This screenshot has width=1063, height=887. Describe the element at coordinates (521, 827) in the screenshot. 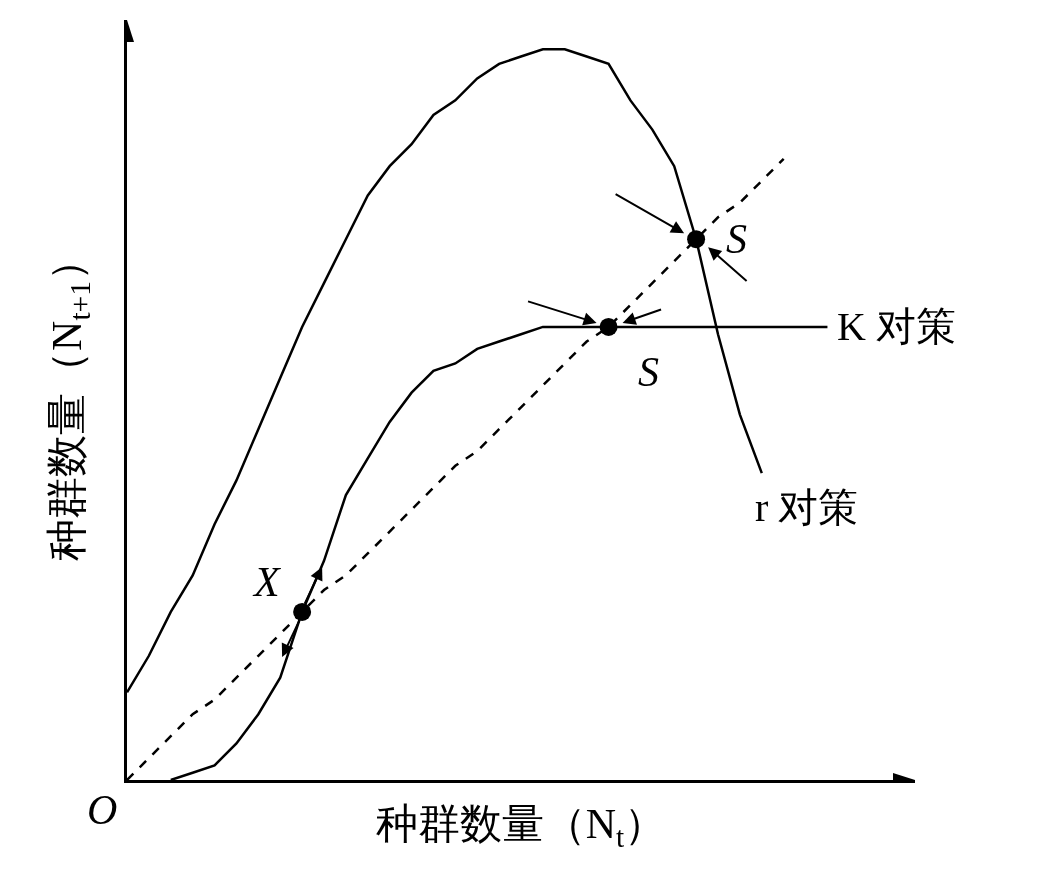

I see `x-axis-title: 种群数量（N$_{t}$）` at that location.